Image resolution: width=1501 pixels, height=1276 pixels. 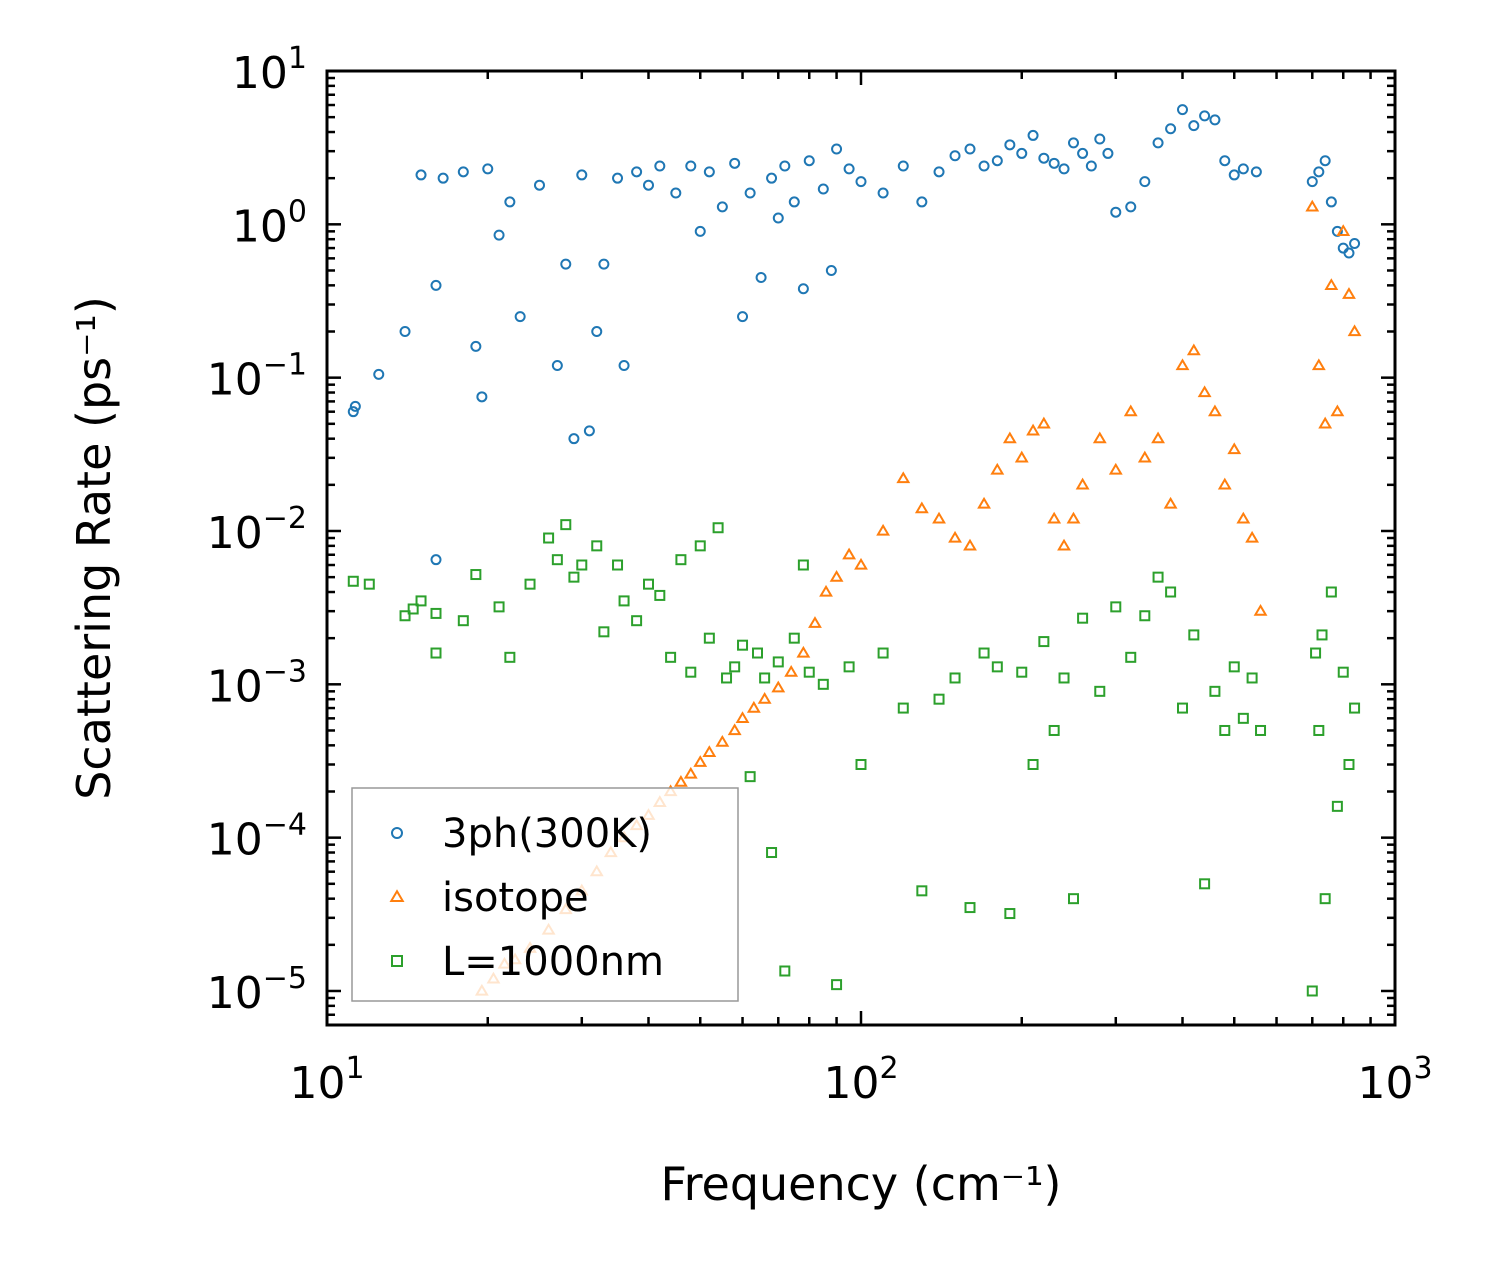 I want to click on y-axis-title: Scattering Rate (ps⁻¹), so click(x=94, y=548).